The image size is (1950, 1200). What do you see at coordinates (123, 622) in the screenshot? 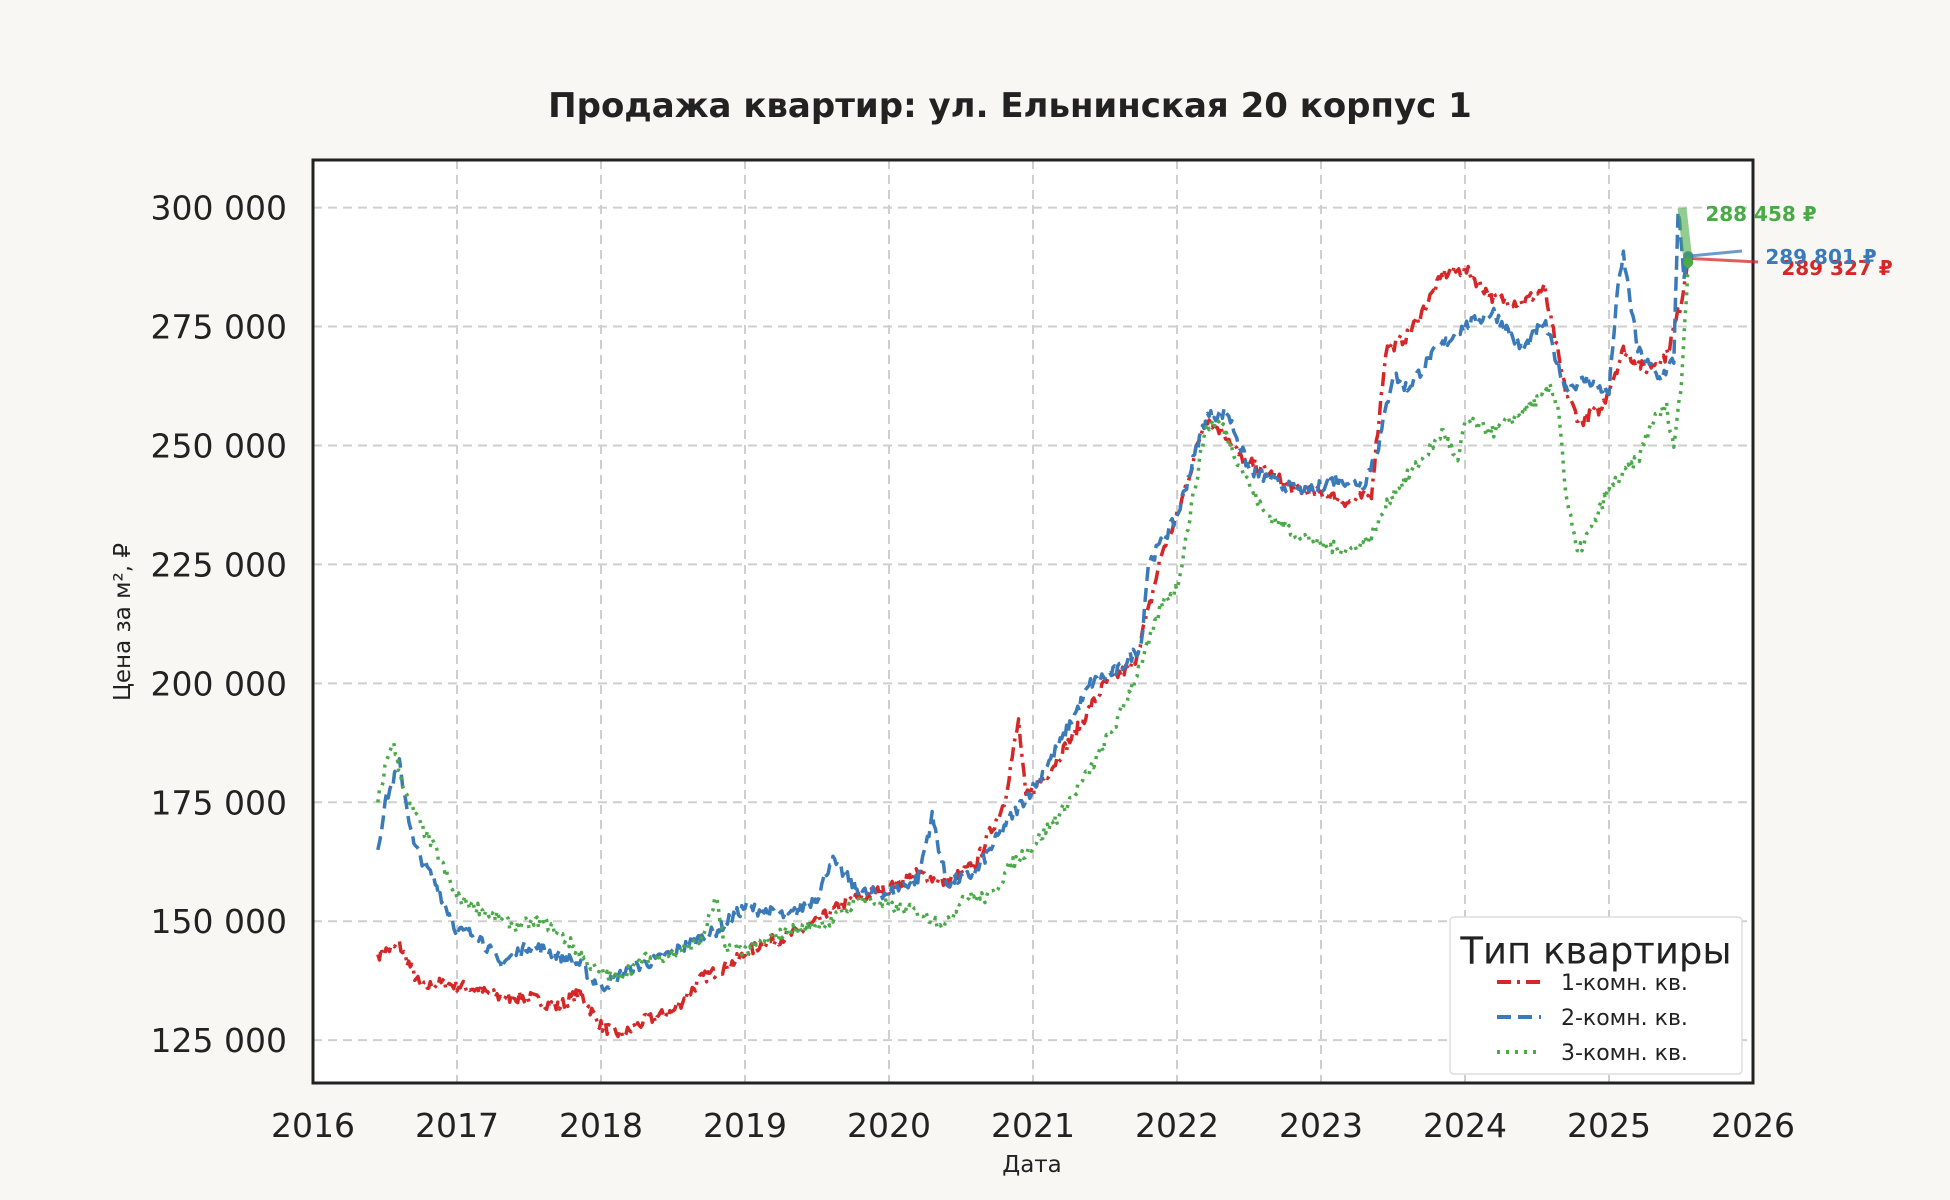
I see `y-axis-label: Цена за м², ₽` at bounding box center [123, 622].